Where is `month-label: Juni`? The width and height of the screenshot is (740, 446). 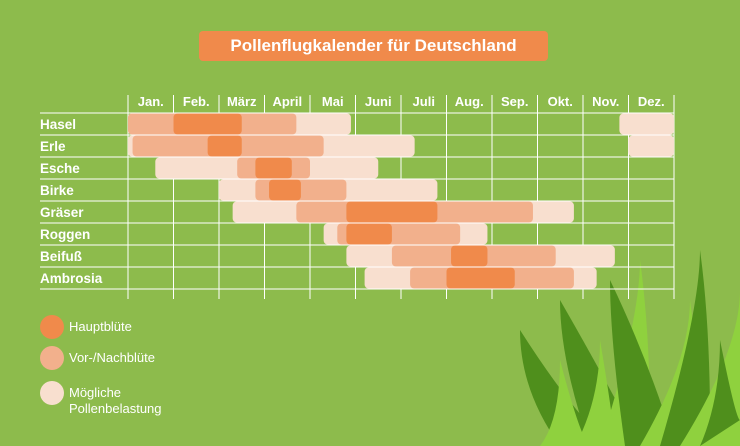
month-label: Juni is located at coordinates (378, 101).